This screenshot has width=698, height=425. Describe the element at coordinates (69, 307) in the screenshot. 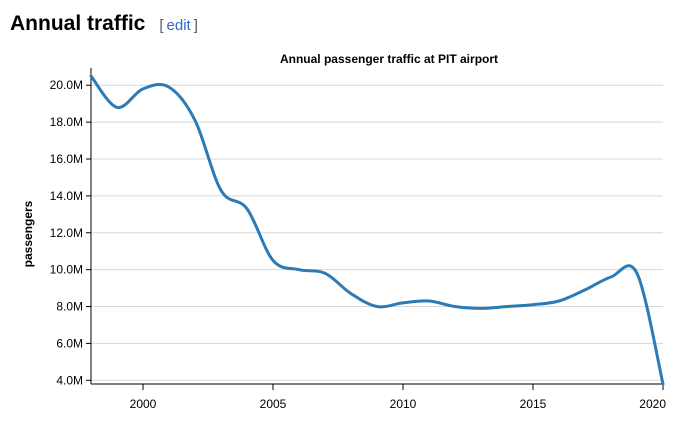

I see `y-tick-label: 8.0M` at that location.